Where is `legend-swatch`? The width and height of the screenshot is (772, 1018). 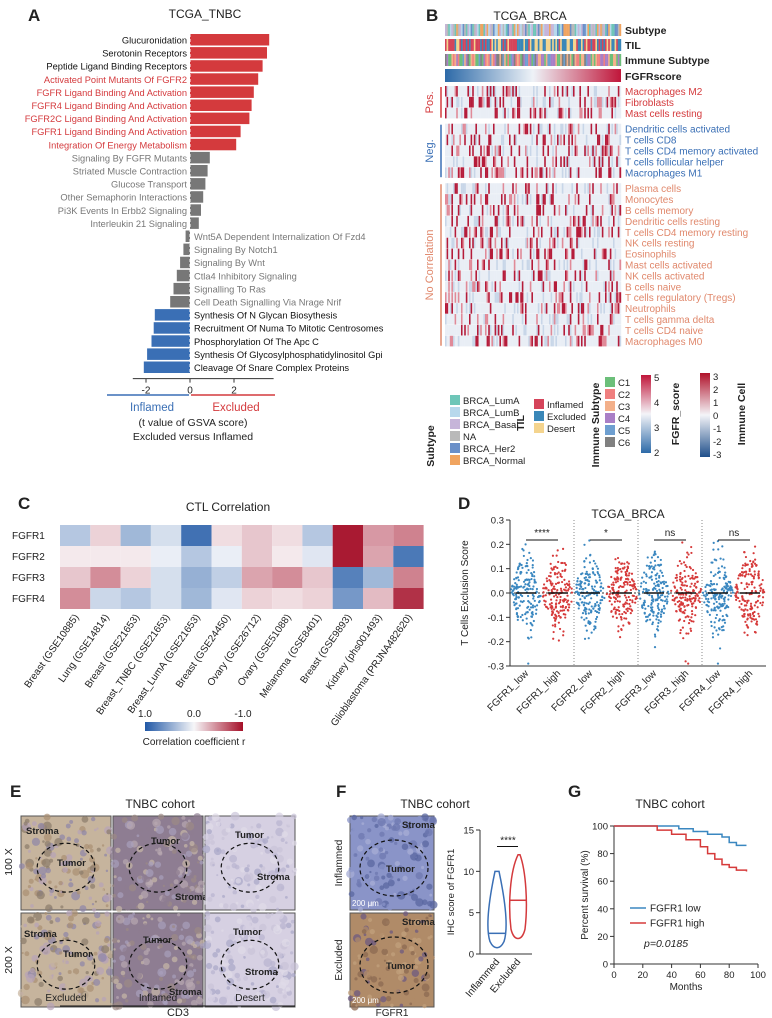 legend-swatch is located at coordinates (539, 404).